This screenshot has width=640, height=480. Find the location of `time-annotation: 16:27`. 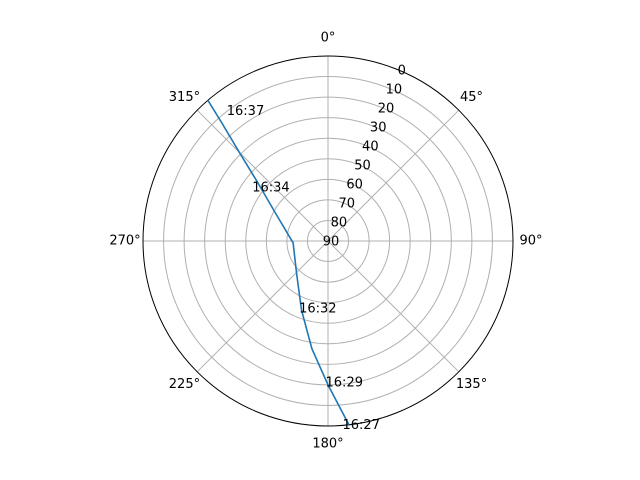

time-annotation: 16:27 is located at coordinates (361, 425).